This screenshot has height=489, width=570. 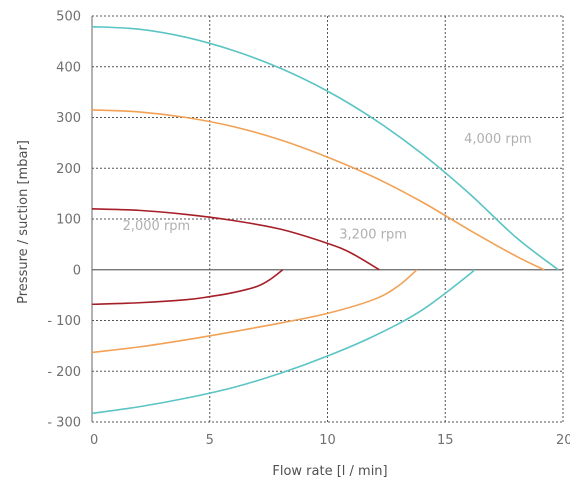 I want to click on y-tick-label: 0, so click(x=77, y=270).